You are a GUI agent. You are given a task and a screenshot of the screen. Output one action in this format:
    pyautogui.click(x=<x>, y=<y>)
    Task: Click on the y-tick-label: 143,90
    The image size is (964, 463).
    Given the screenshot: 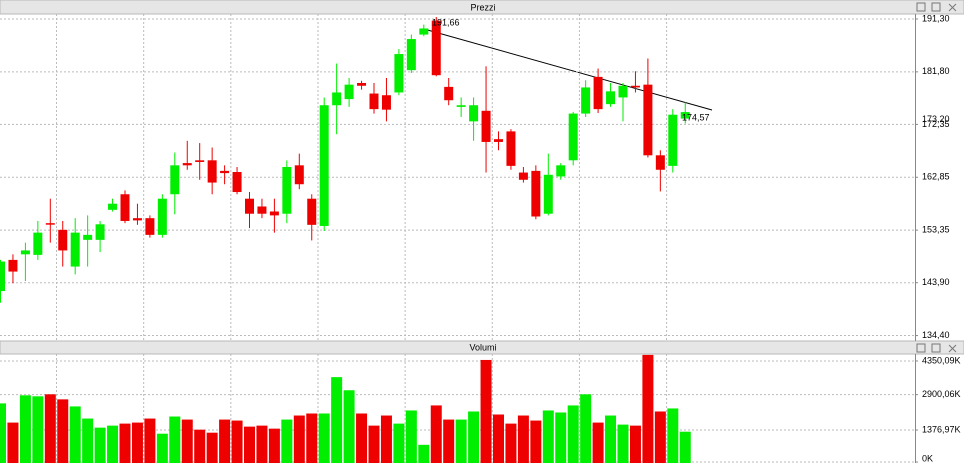 What is the action you would take?
    pyautogui.click(x=936, y=282)
    